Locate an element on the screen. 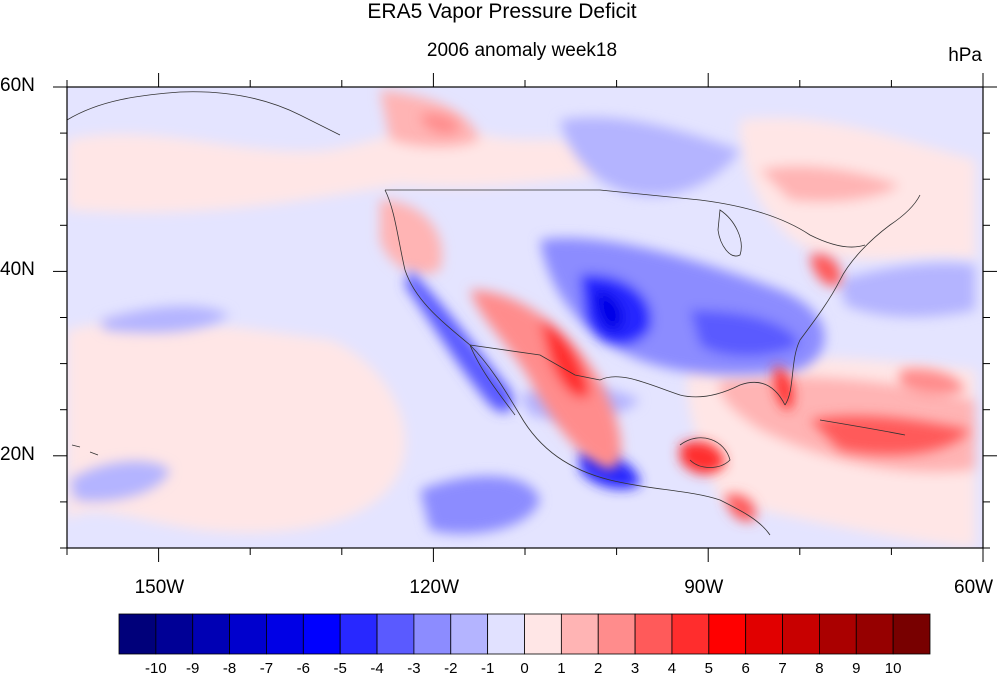 The height and width of the screenshot is (681, 1004). colorbar-level-label: 0 is located at coordinates (524, 668).